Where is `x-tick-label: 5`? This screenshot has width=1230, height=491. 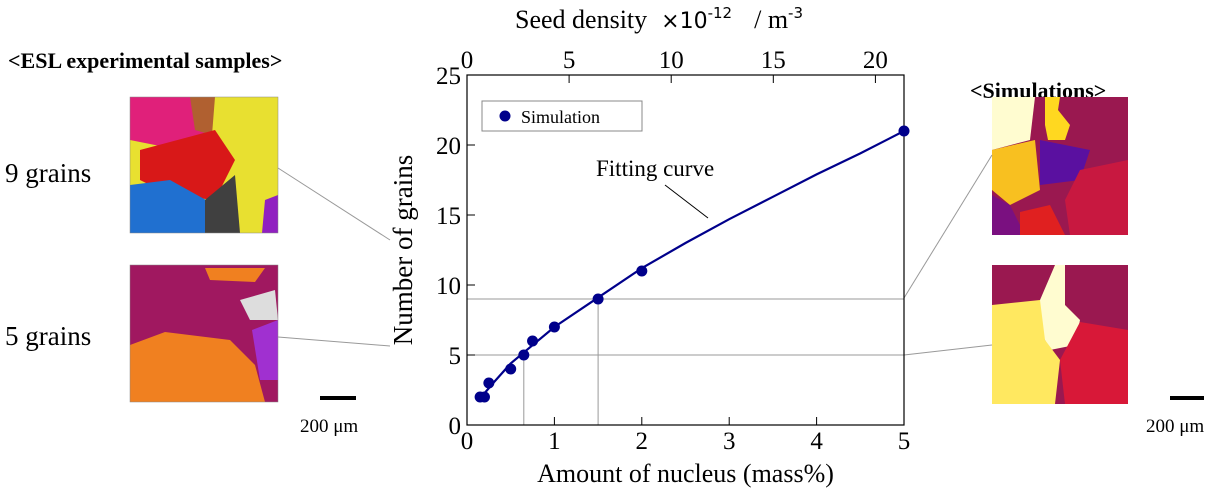 x-tick-label: 5 is located at coordinates (904, 441).